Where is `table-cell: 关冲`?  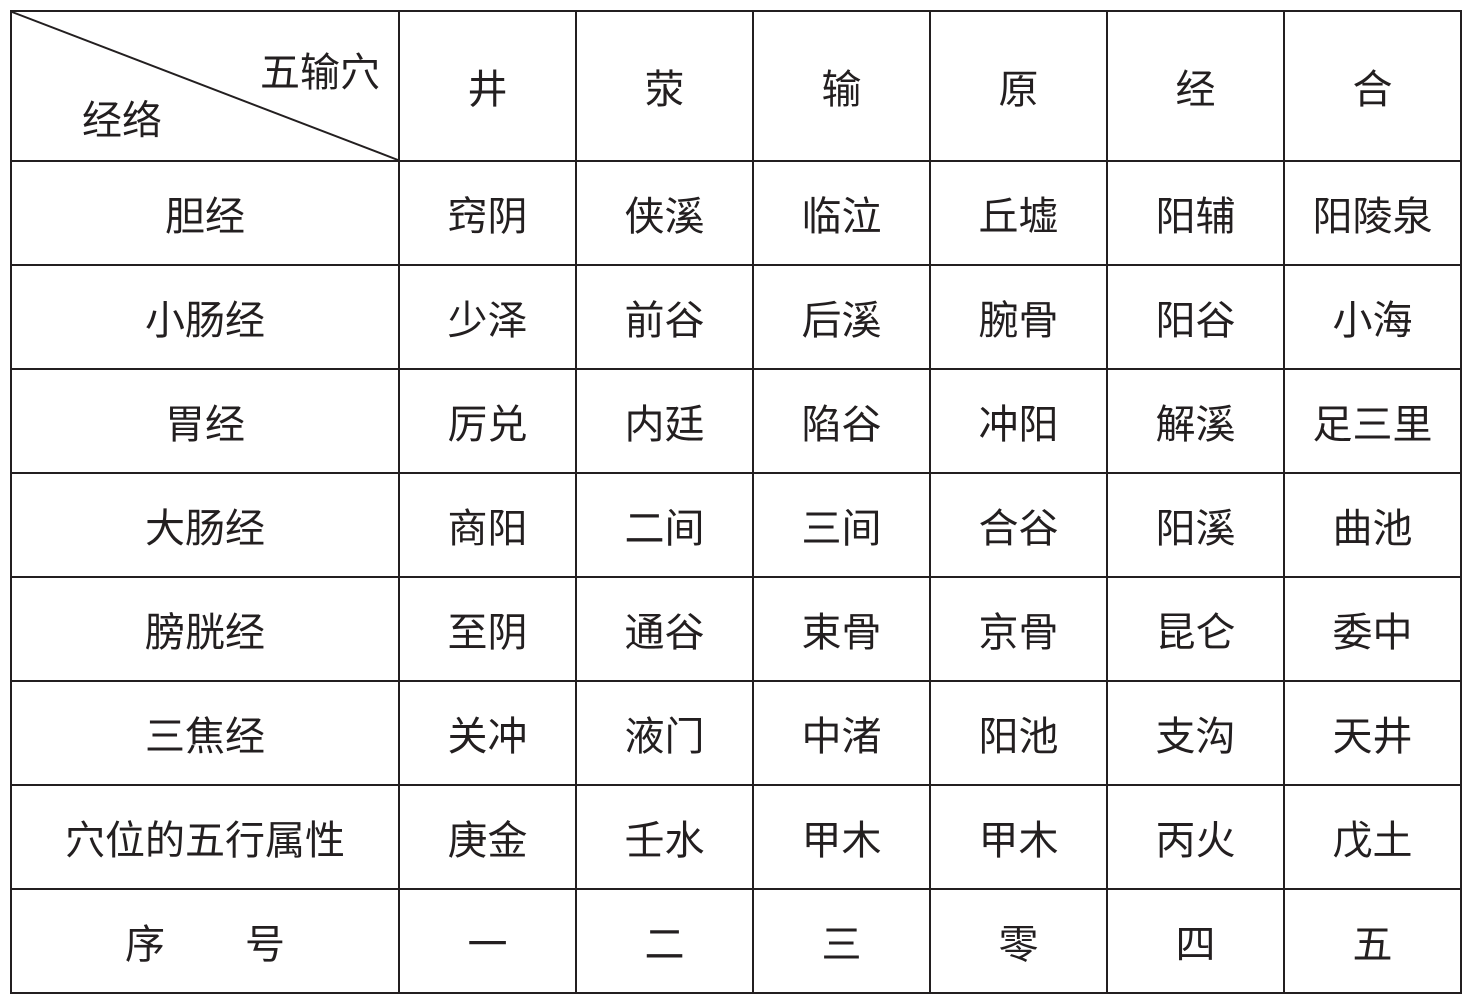
table-cell: 关冲 is located at coordinates (487, 733).